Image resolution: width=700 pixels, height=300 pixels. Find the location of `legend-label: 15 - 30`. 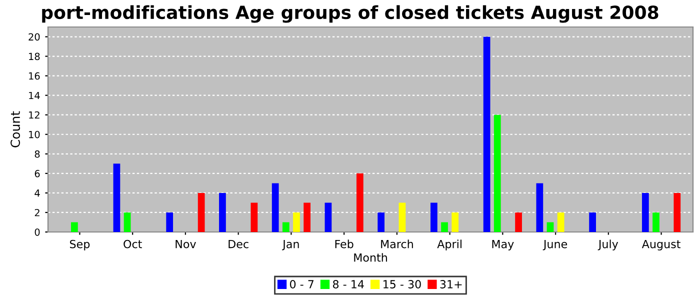

legend-label: 15 - 30 is located at coordinates (402, 284).